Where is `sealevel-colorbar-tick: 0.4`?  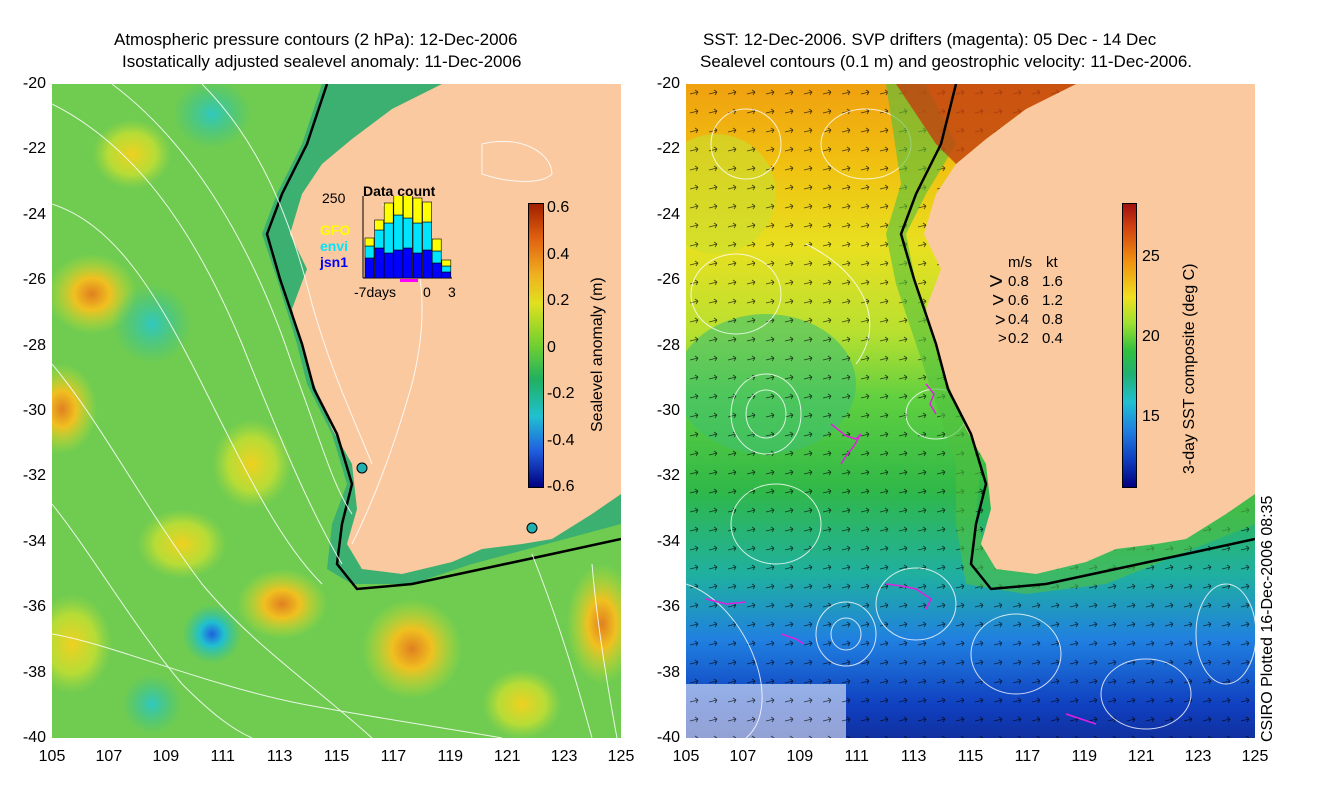 sealevel-colorbar-tick: 0.4 is located at coordinates (558, 254).